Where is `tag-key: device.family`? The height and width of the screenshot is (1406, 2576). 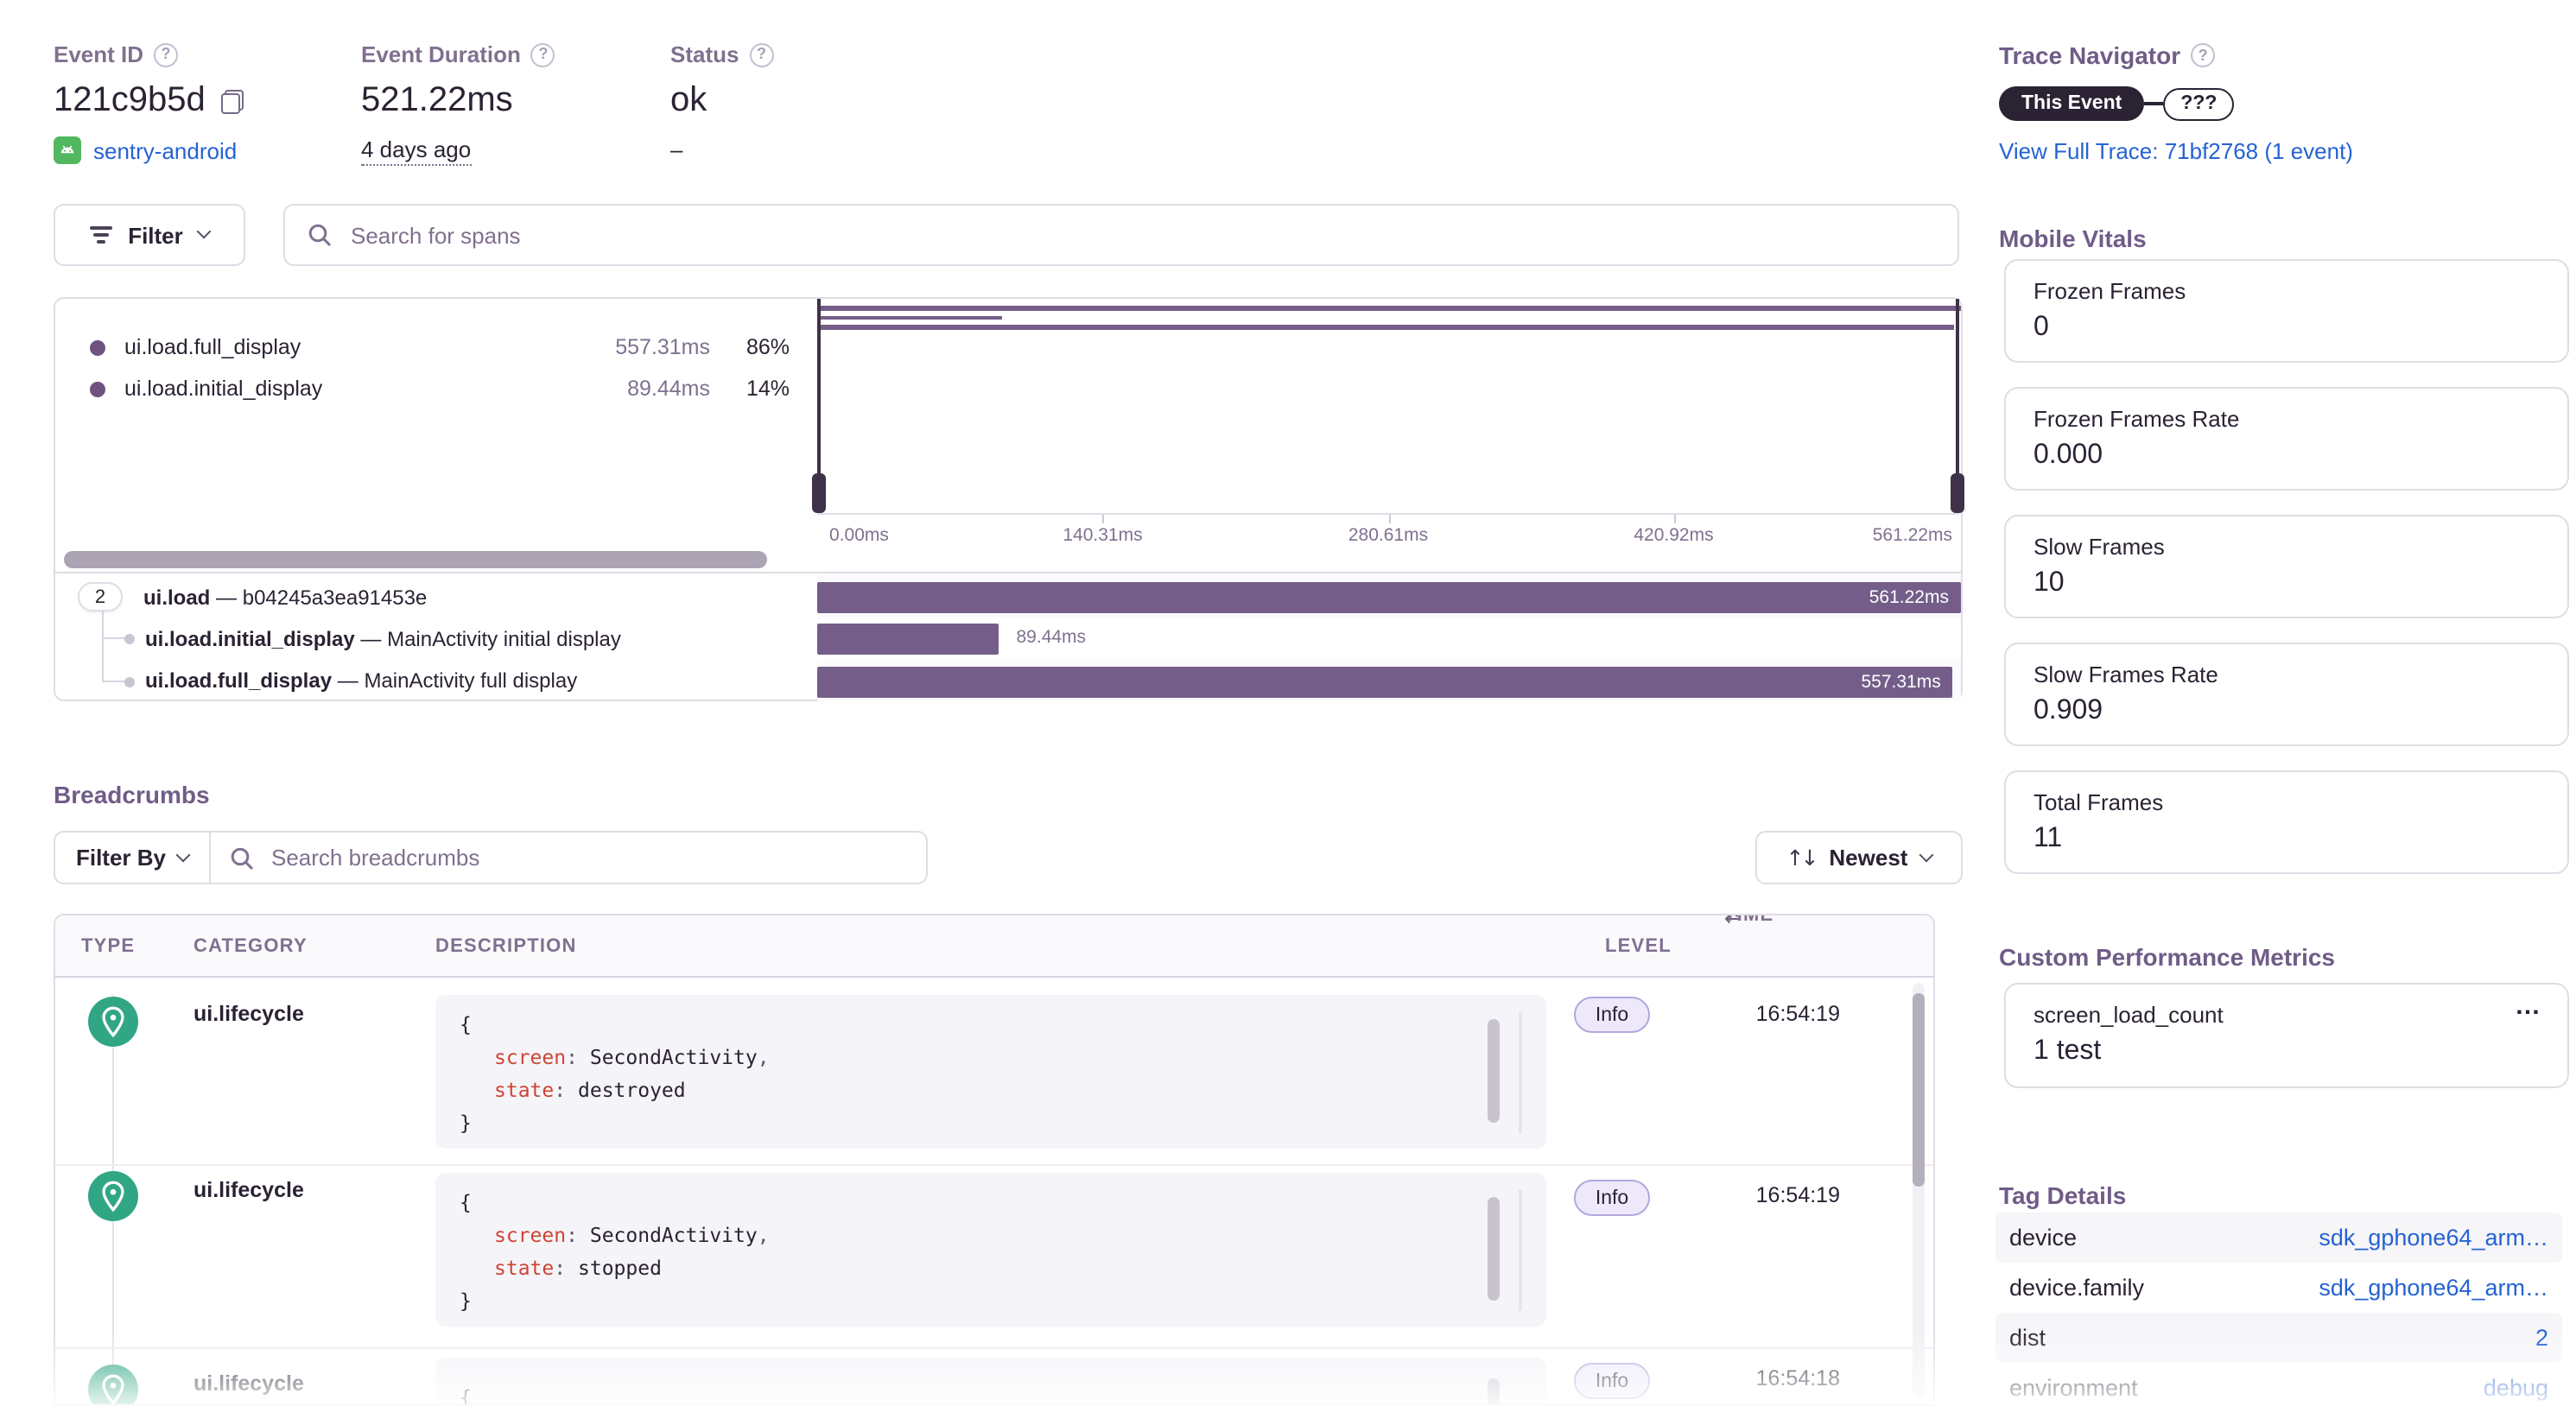
tag-key: device.family is located at coordinates (2077, 1288).